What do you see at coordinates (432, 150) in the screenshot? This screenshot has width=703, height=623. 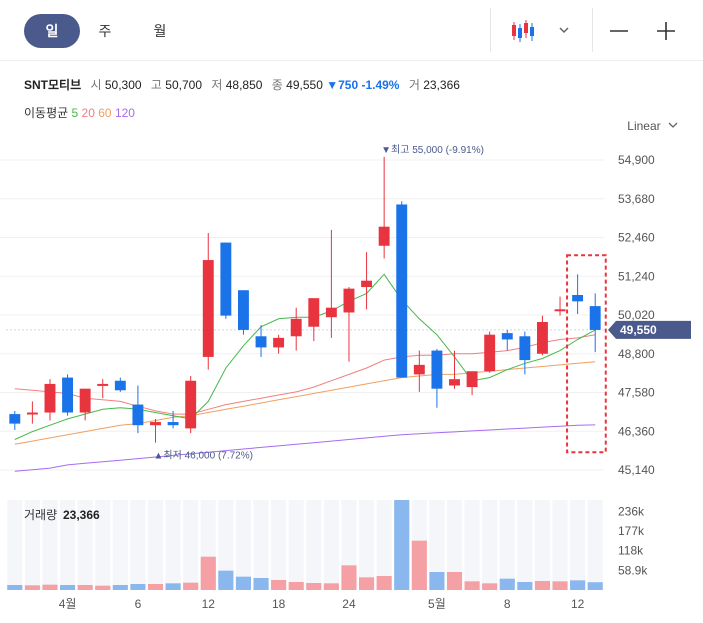 I see `high-annotation: ▼최고 55,000 (-9.91%)` at bounding box center [432, 150].